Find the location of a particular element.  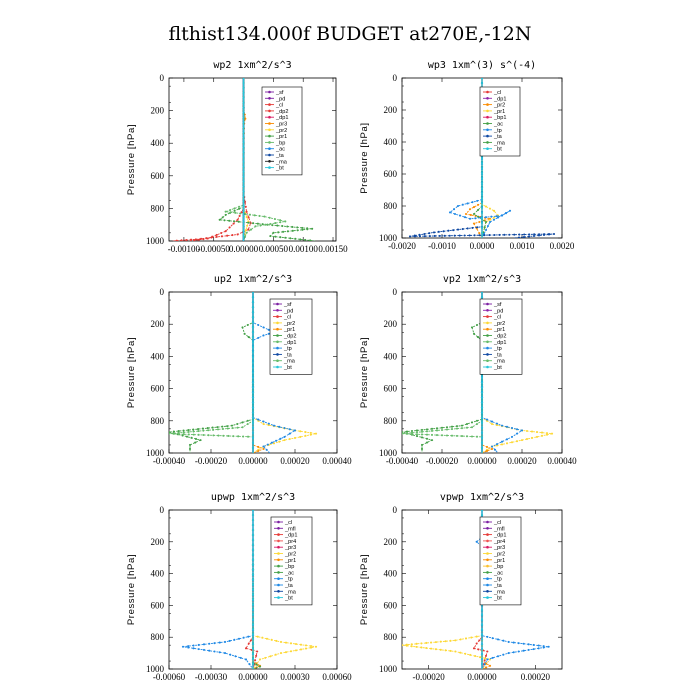

legend-entry: _pr3 is located at coordinates (499, 548).